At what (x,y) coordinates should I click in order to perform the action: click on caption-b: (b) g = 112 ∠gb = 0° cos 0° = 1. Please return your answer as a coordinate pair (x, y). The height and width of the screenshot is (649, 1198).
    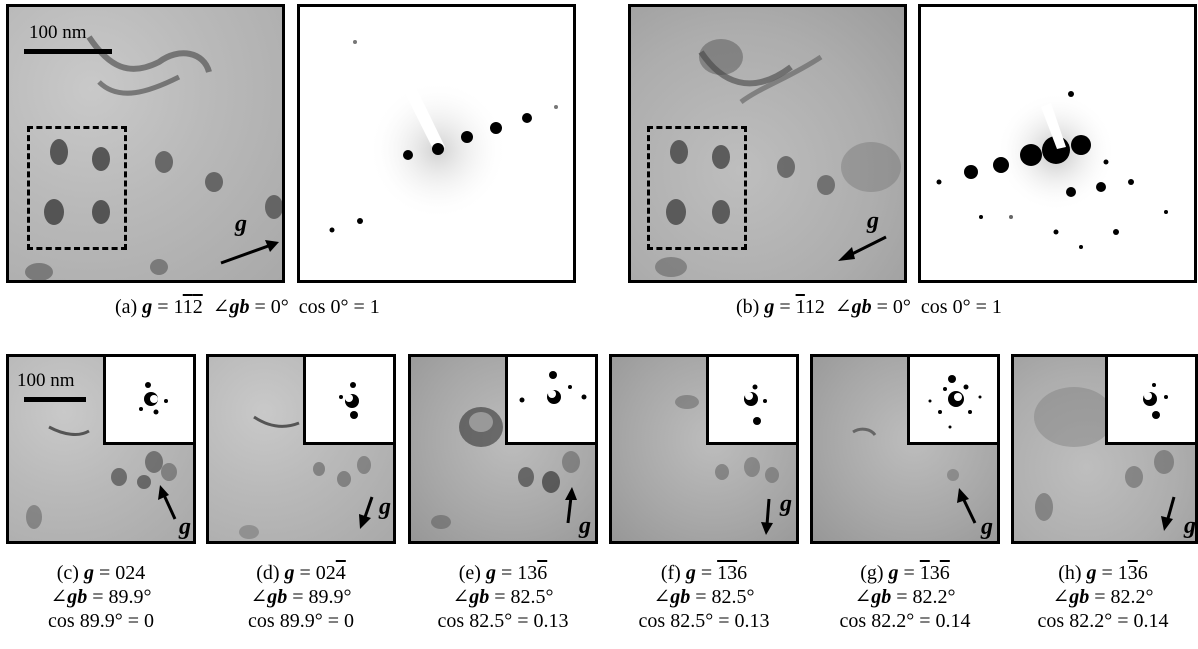
    Looking at the image, I should click on (869, 307).